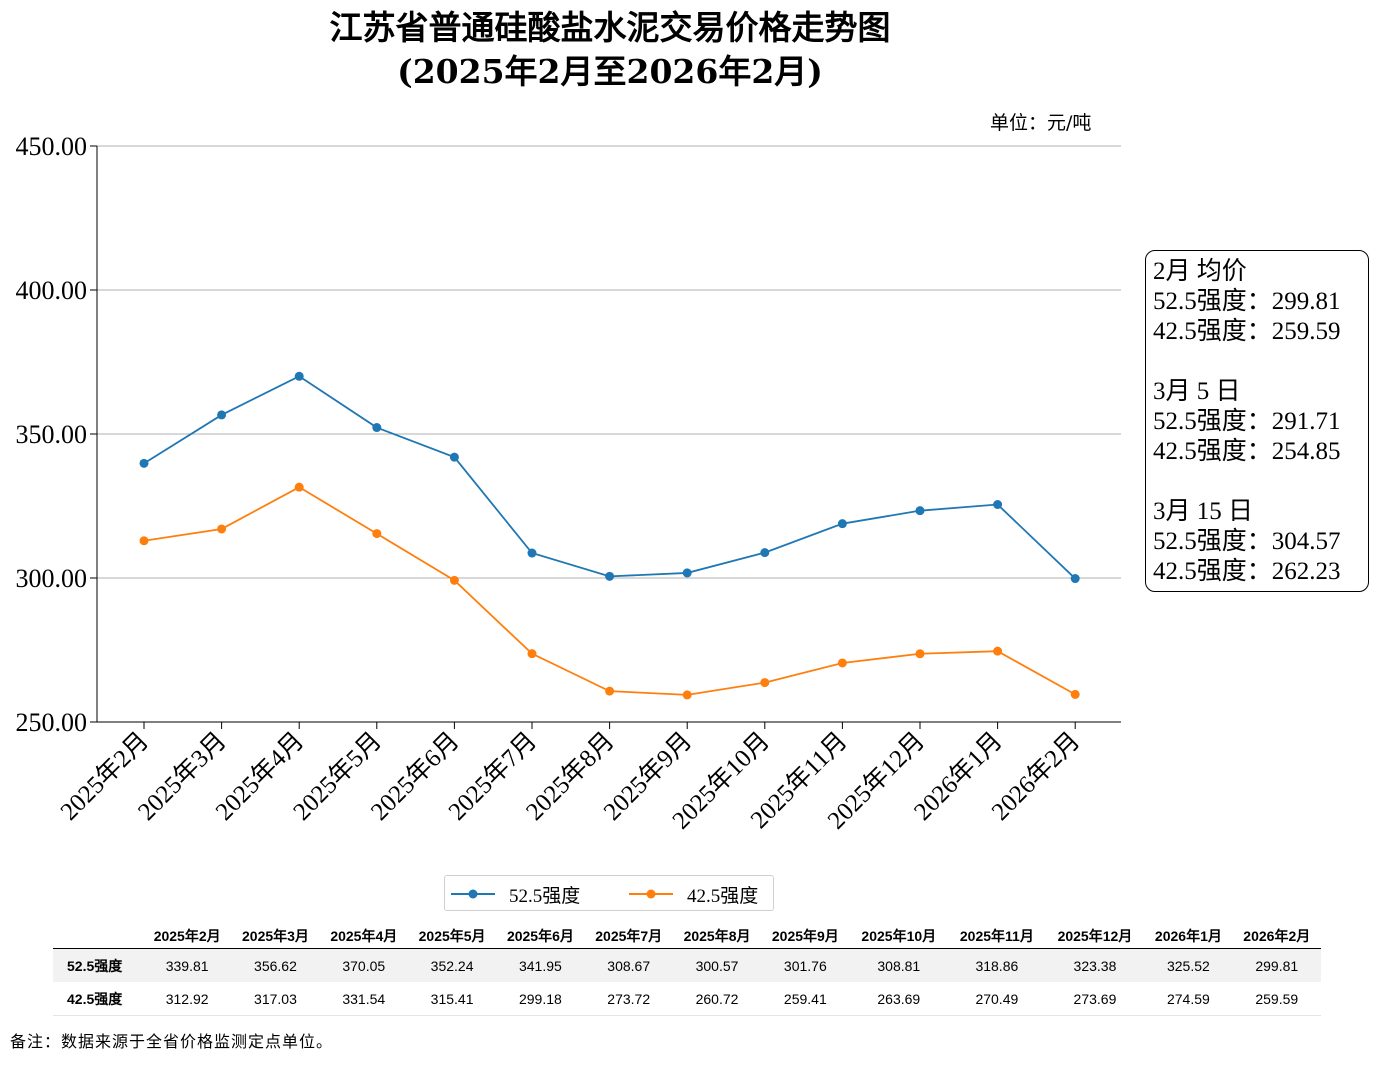 This screenshot has width=1373, height=1068. I want to click on table-column-header: 2025年11月, so click(997, 936).